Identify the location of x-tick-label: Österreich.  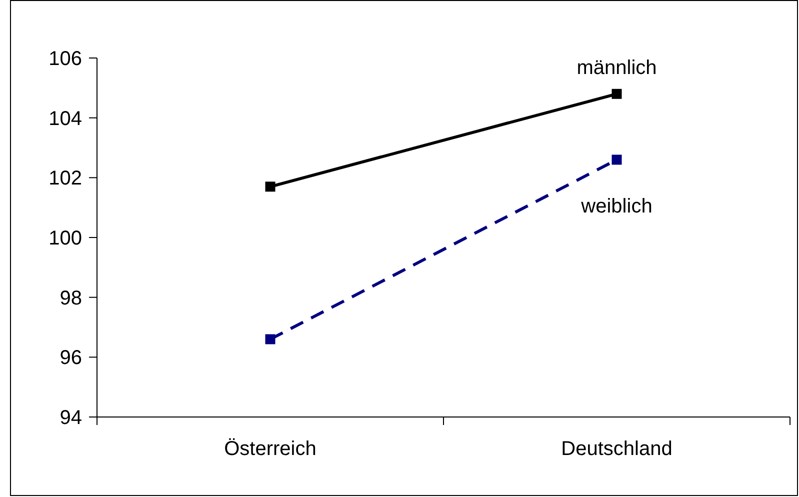
(270, 449).